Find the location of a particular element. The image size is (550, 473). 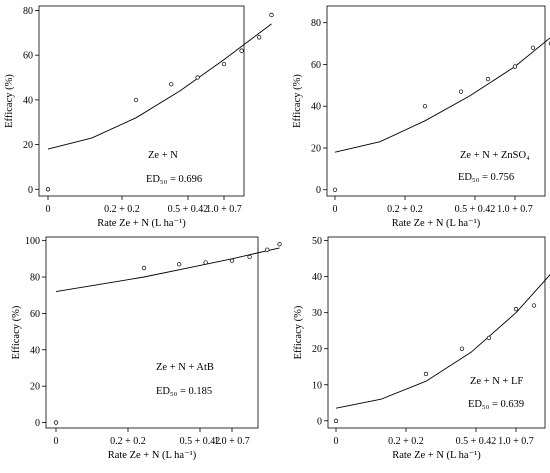

y-tick-label: 100 is located at coordinates (32, 241).